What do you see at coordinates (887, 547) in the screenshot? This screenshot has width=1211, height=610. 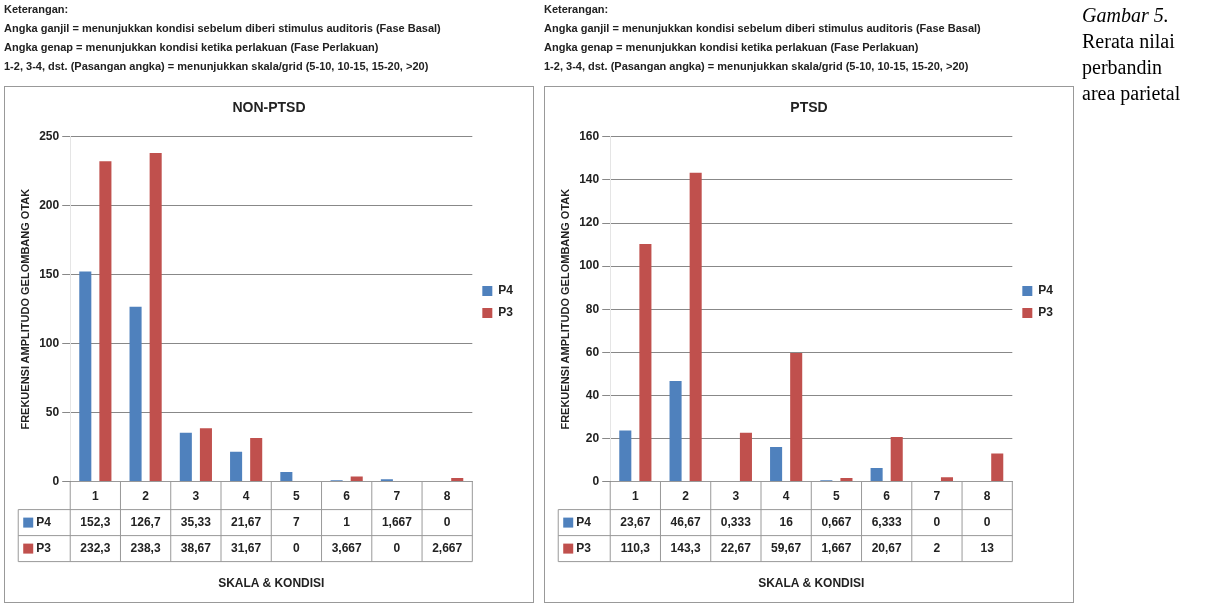 I see `data-label: 20,67` at bounding box center [887, 547].